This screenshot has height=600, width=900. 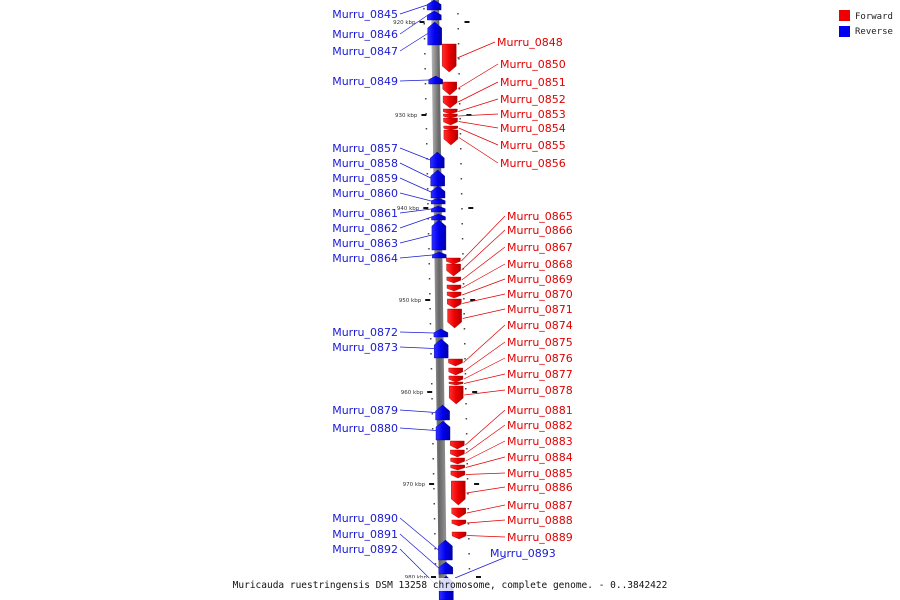 I want to click on gene-label-reverse: Murru_0859, so click(x=365, y=178).